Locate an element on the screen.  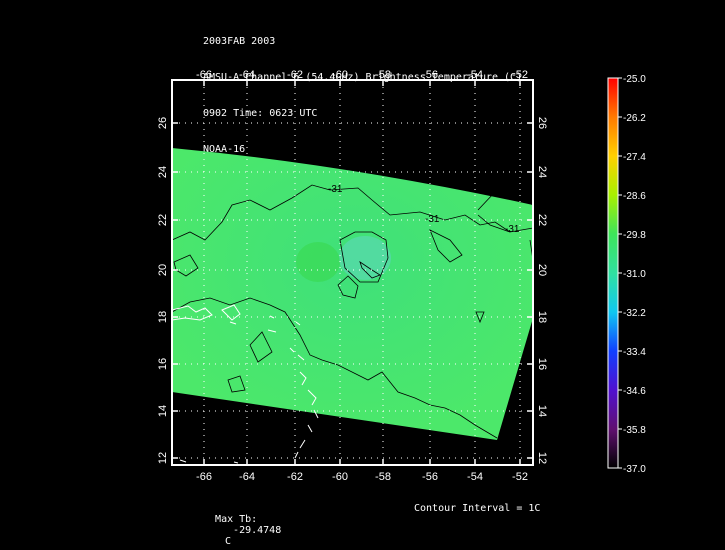
lon-label-top: -66 is located at coordinates (204, 75).